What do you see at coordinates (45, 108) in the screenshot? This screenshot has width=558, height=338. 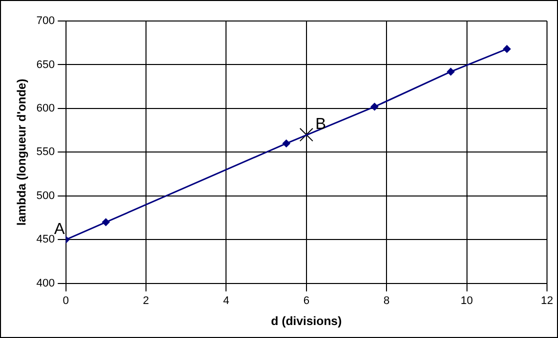 I see `y-tick-label: 600` at bounding box center [45, 108].